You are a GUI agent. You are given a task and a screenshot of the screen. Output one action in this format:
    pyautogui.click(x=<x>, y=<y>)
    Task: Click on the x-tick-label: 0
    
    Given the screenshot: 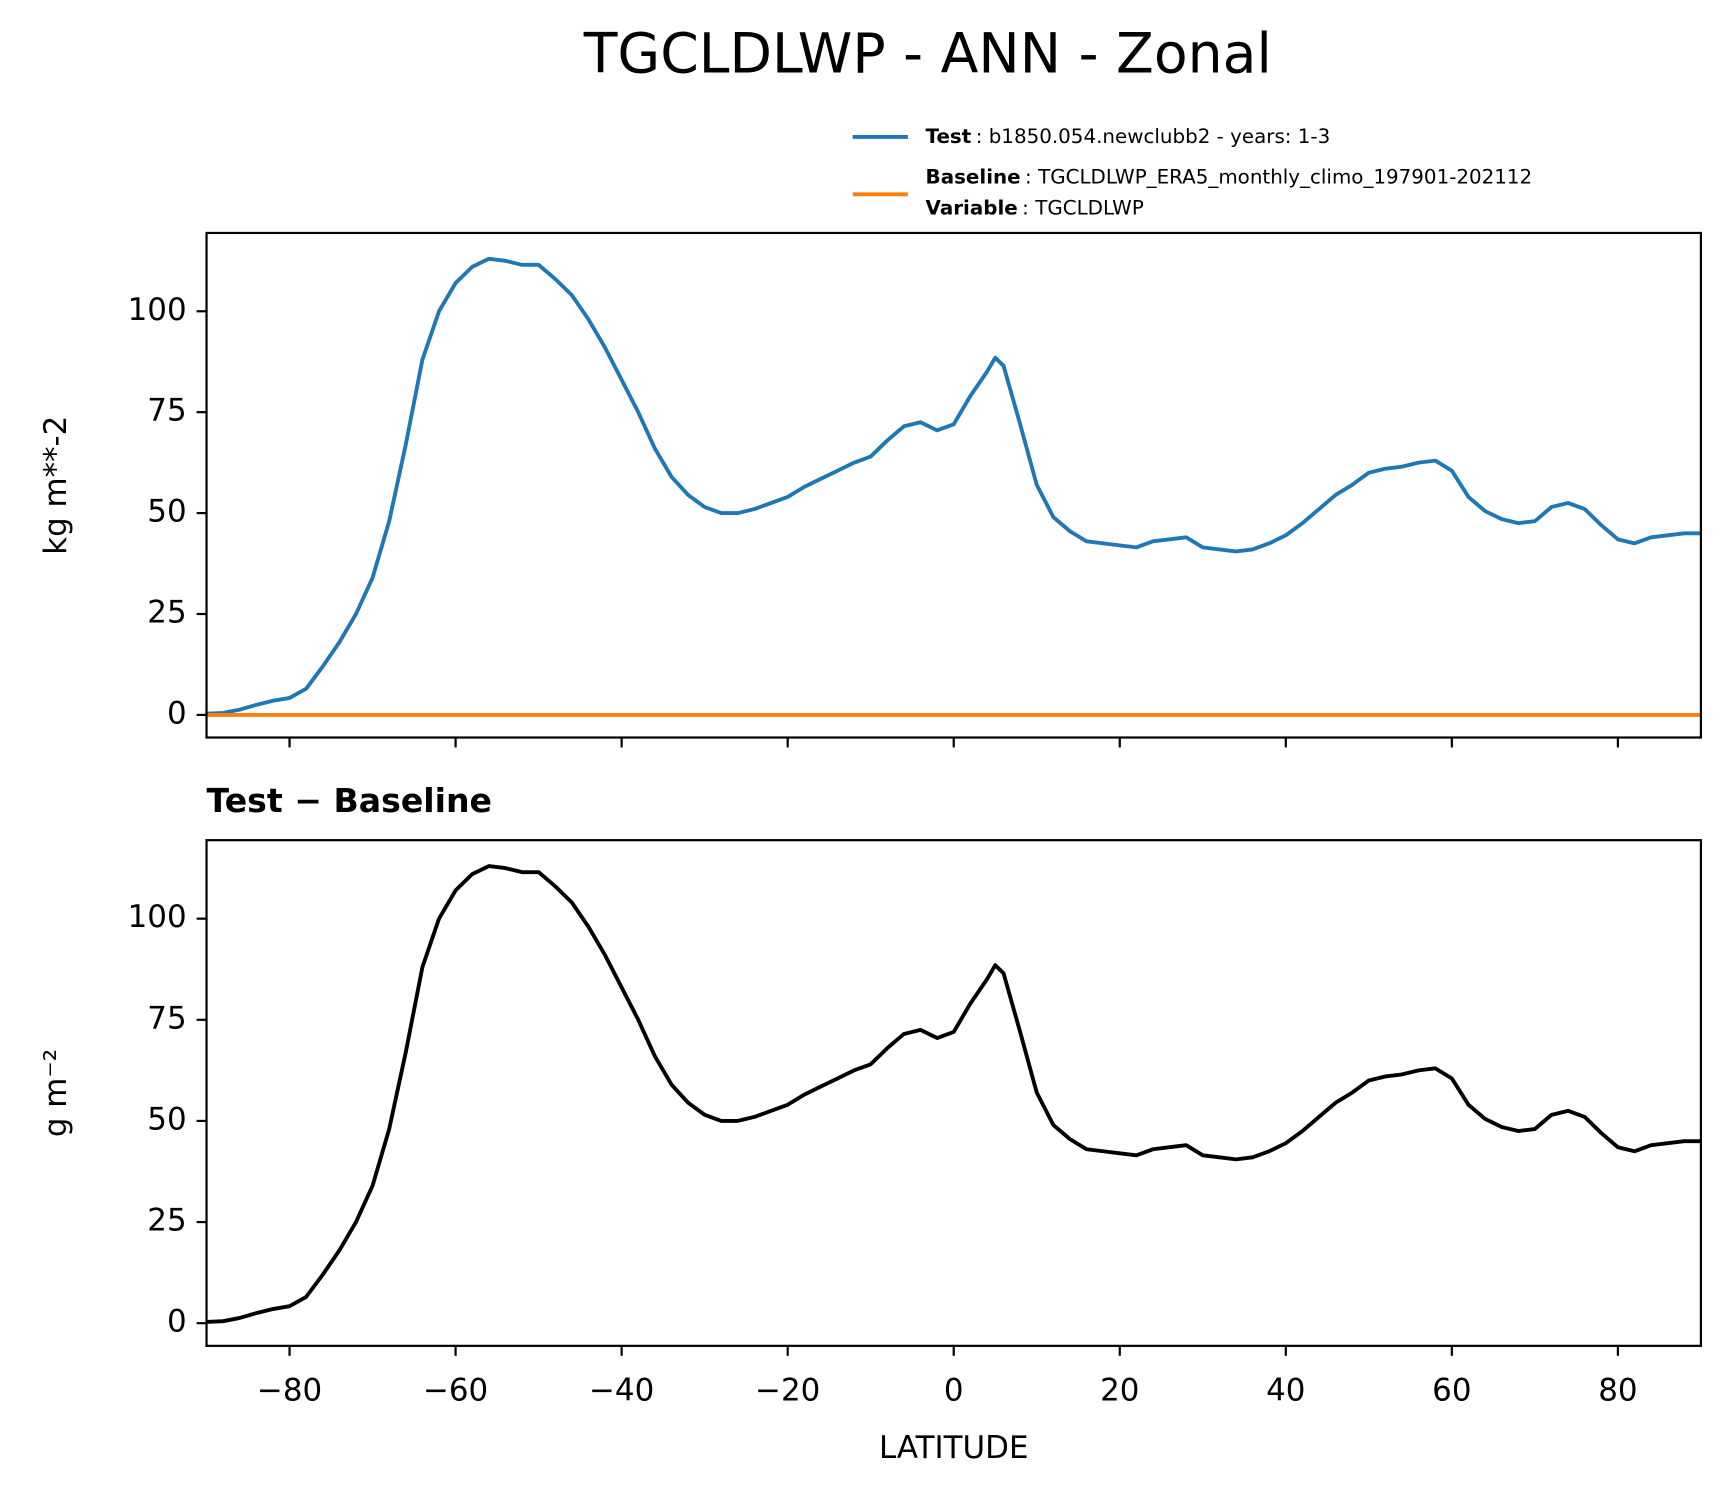 What is the action you would take?
    pyautogui.click(x=954, y=1391)
    